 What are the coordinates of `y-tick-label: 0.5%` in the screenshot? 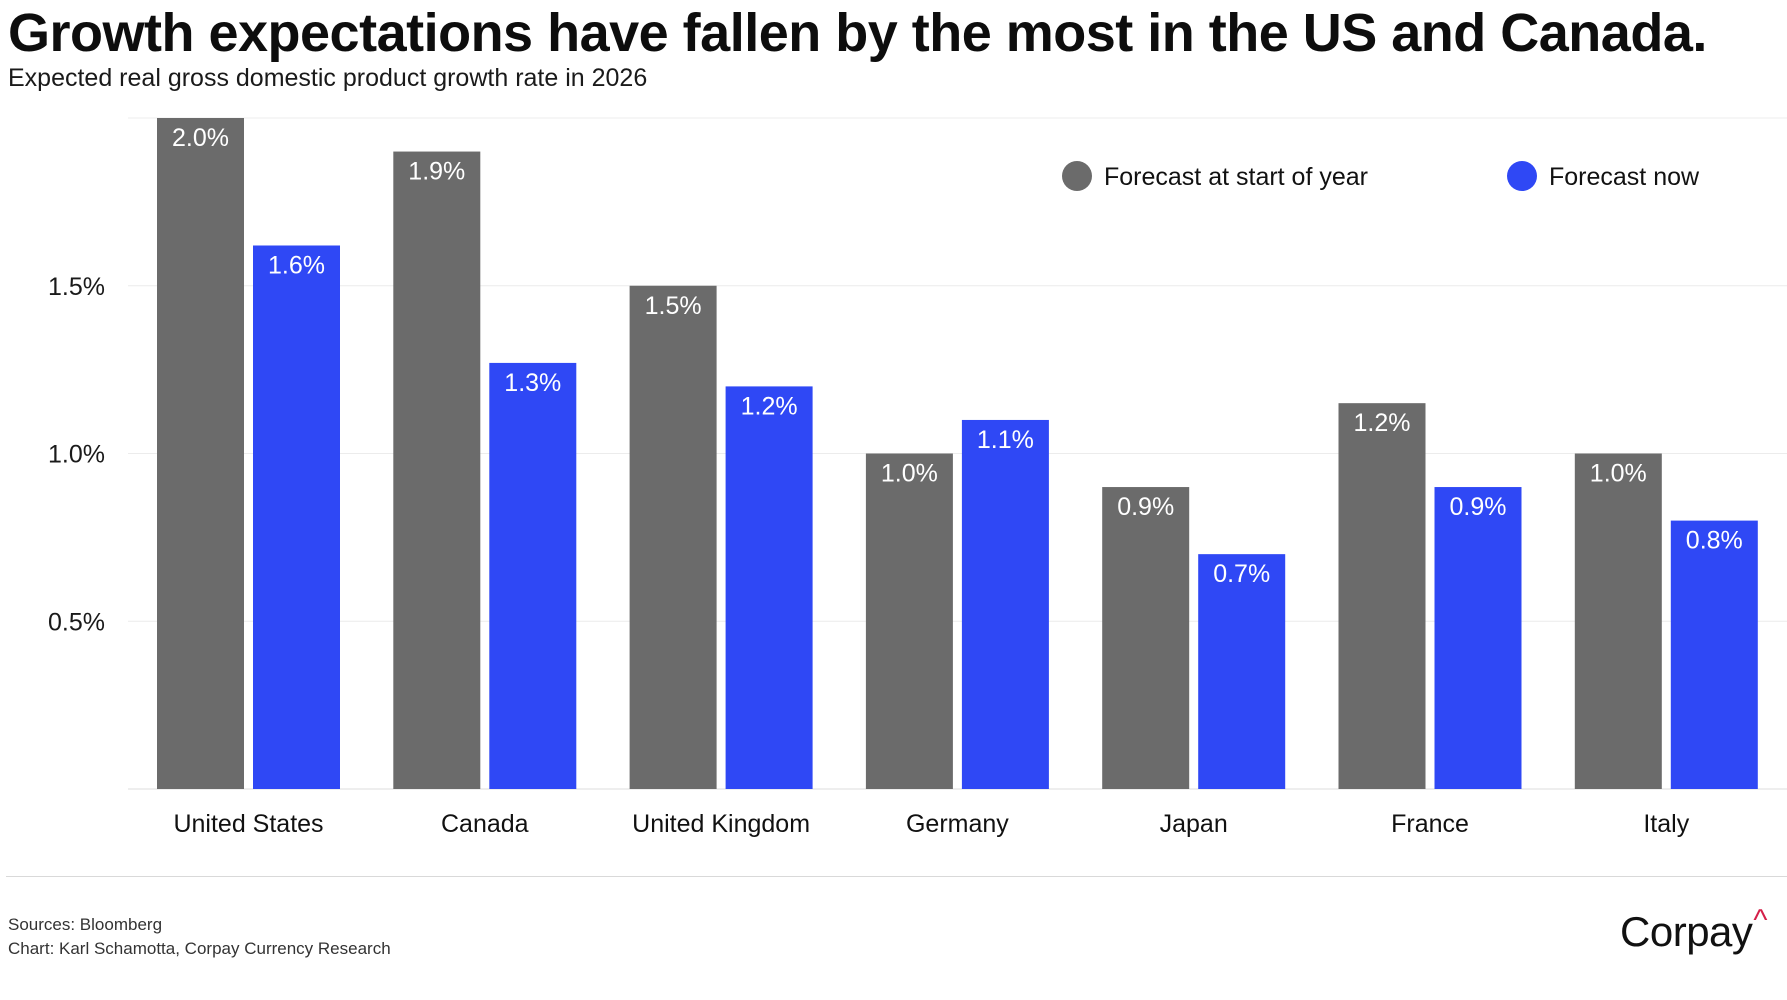 It's located at (76, 622).